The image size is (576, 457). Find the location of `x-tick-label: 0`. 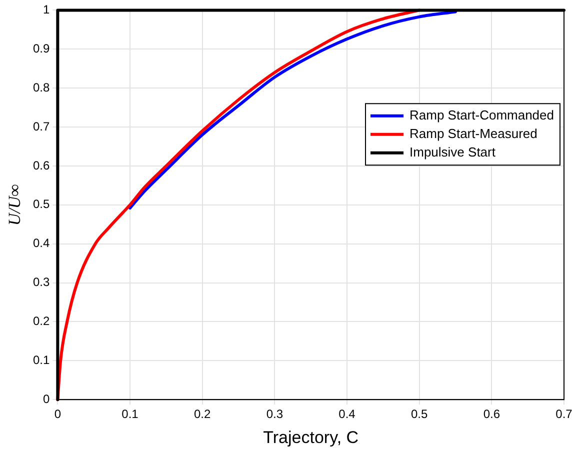

x-tick-label: 0 is located at coordinates (58, 414).